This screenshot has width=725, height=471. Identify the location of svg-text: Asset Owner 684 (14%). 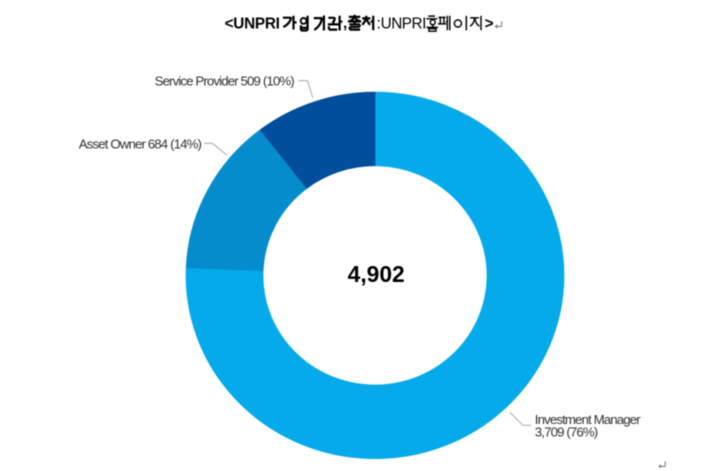
(140, 144).